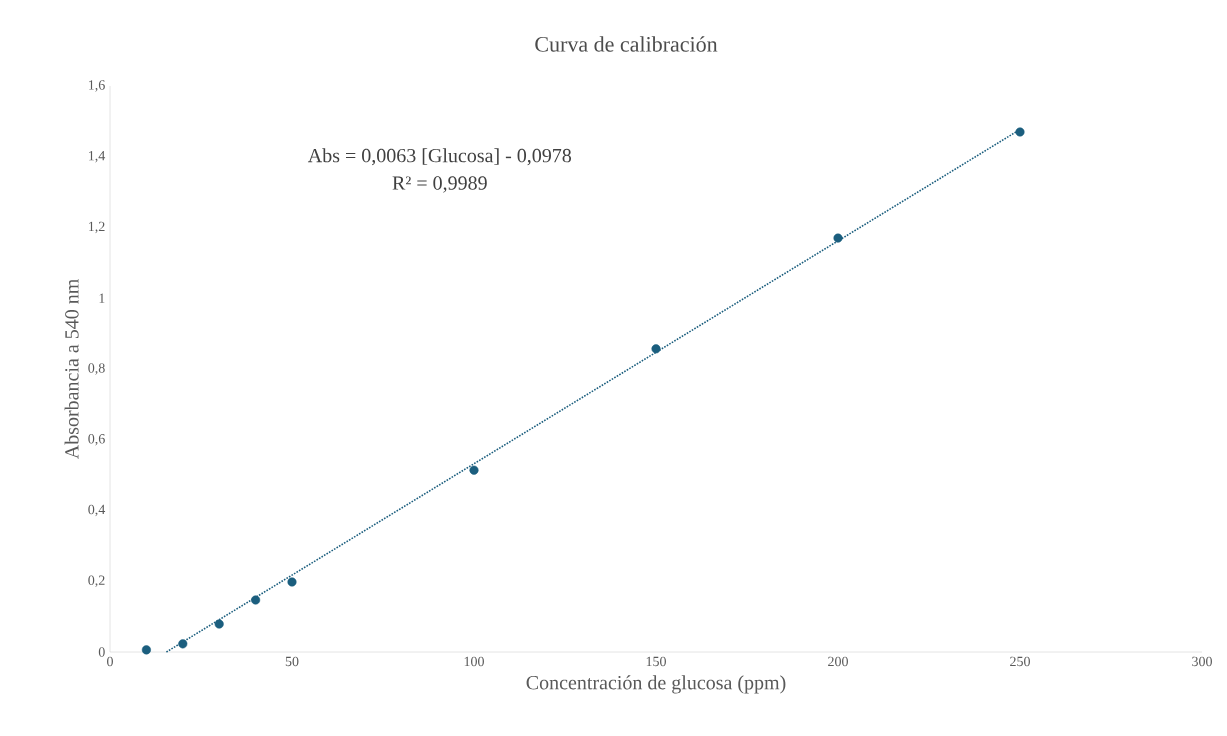  What do you see at coordinates (656, 684) in the screenshot?
I see `x-axis-title: Concentración de glucosa (ppm)` at bounding box center [656, 684].